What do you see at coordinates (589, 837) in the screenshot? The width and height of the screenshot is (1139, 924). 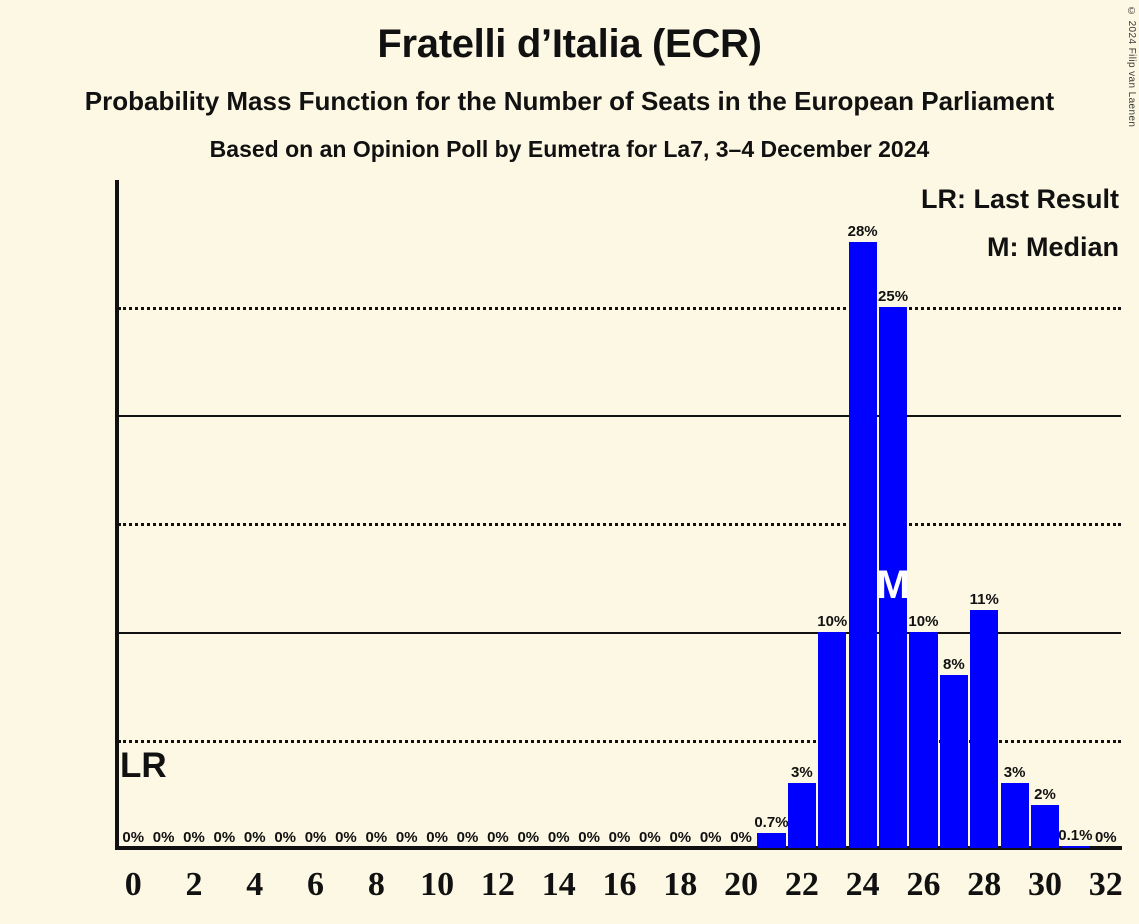 I see `bar-value-label-seat-15: 0%` at bounding box center [589, 837].